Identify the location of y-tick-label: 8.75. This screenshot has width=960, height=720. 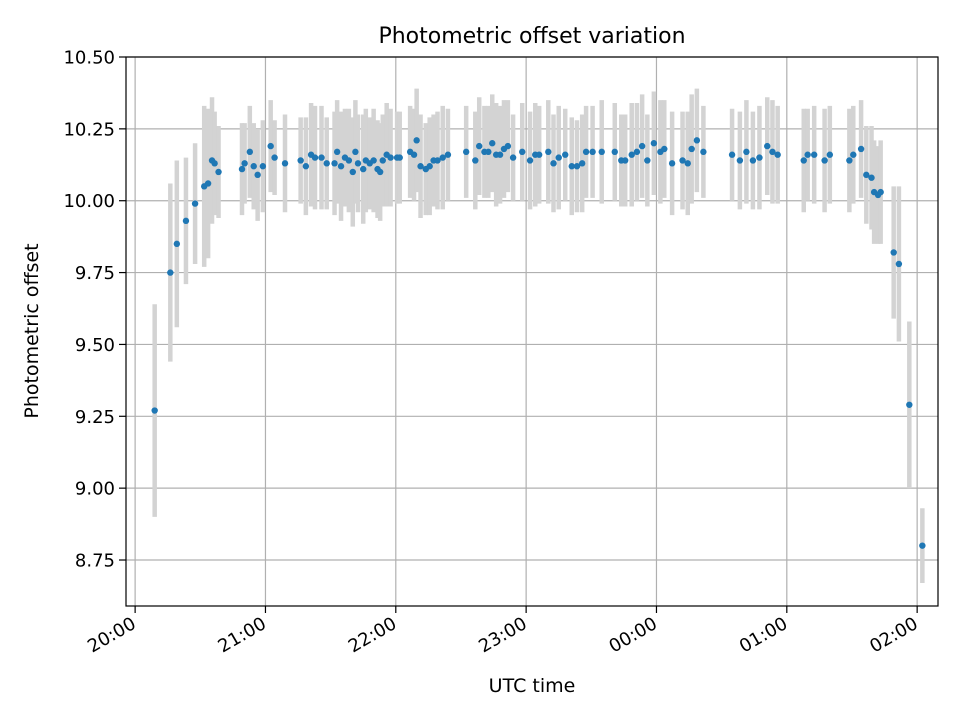
(95, 561).